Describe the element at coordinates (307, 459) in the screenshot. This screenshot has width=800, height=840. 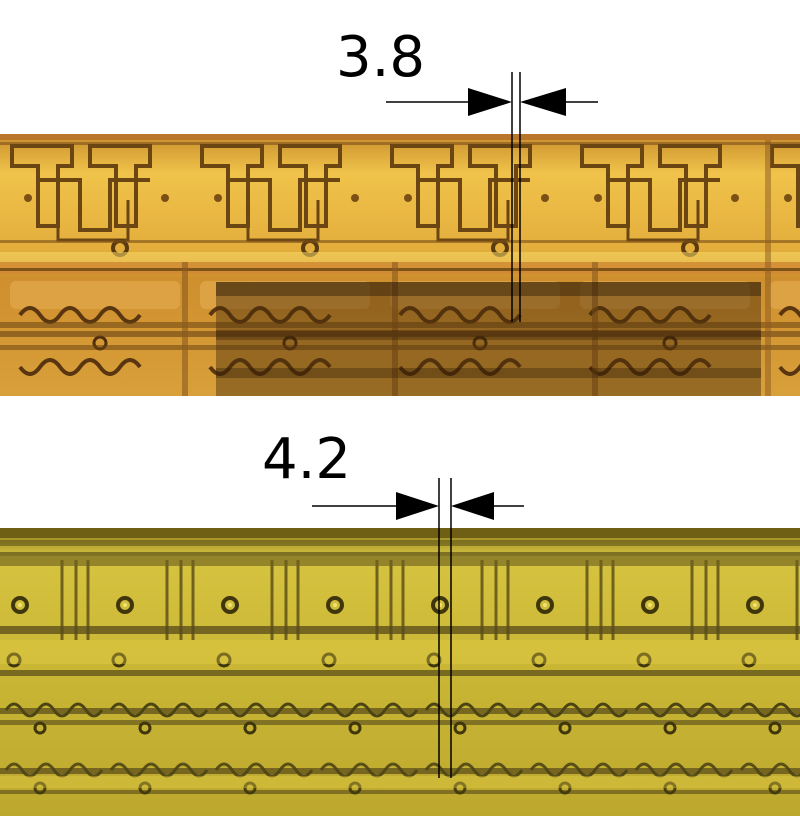
I see `dimension-label-bottom: 4.2` at that location.